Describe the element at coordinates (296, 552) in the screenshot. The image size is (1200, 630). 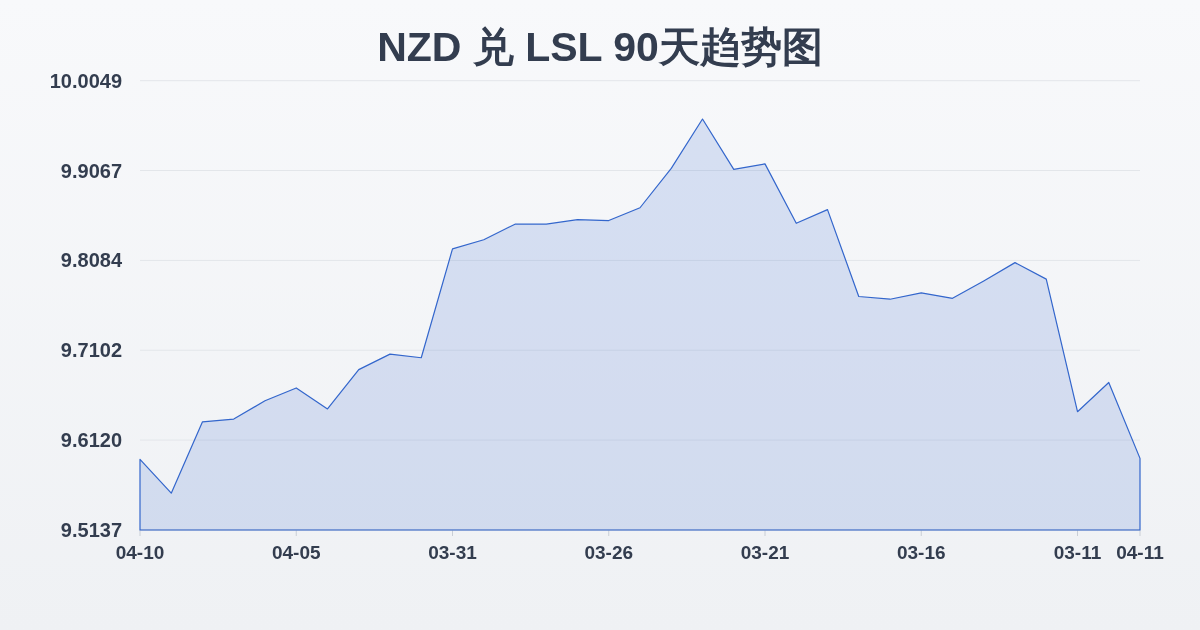
I see `x-tick-label: 04-05` at that location.